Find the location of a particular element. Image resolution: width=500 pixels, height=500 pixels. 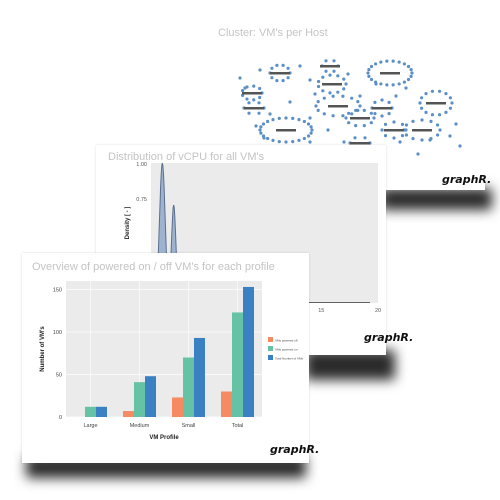

cluster-title: Cluster: VM's per Host is located at coordinates (273, 33).